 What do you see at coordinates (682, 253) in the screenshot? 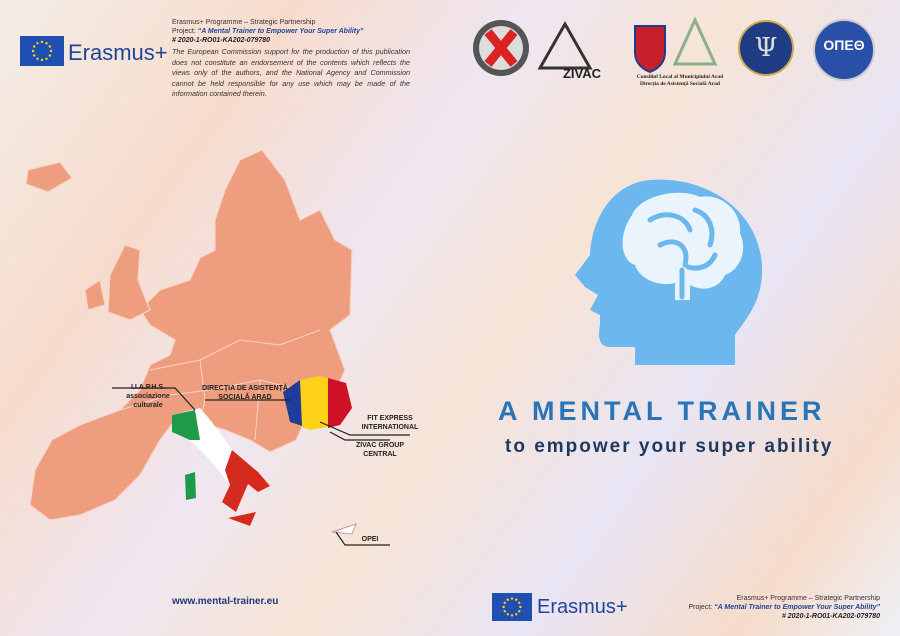
I see `brain-folds` at bounding box center [682, 253].